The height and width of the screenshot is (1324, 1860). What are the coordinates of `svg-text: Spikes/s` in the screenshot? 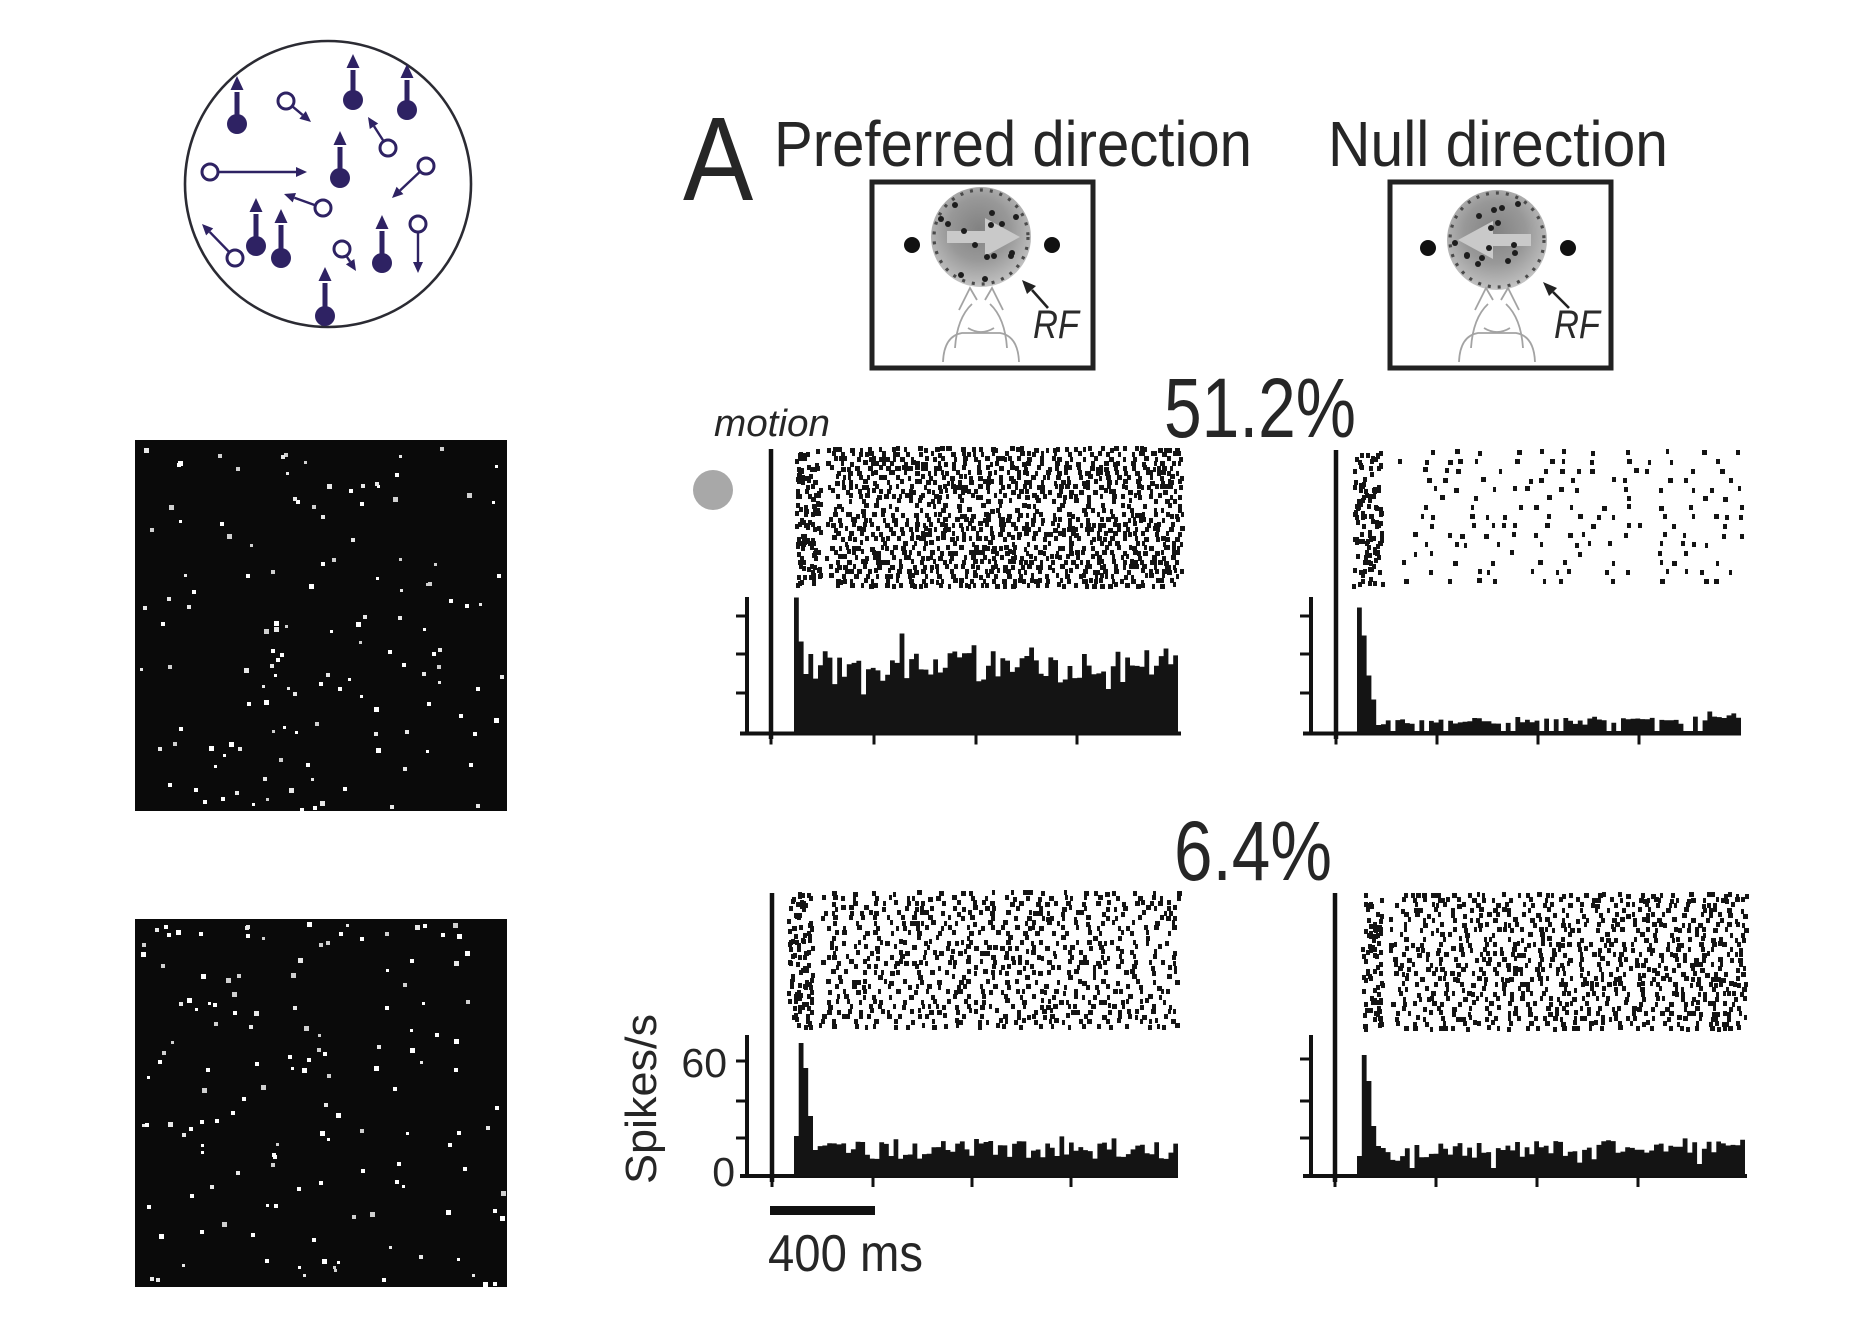 It's located at (641, 1099).